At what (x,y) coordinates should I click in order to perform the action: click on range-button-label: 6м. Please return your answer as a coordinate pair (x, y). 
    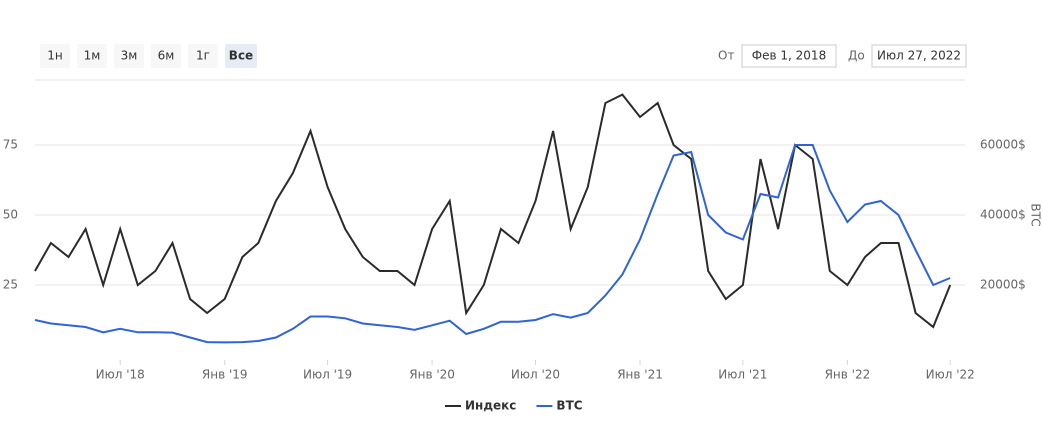
    Looking at the image, I should click on (166, 56).